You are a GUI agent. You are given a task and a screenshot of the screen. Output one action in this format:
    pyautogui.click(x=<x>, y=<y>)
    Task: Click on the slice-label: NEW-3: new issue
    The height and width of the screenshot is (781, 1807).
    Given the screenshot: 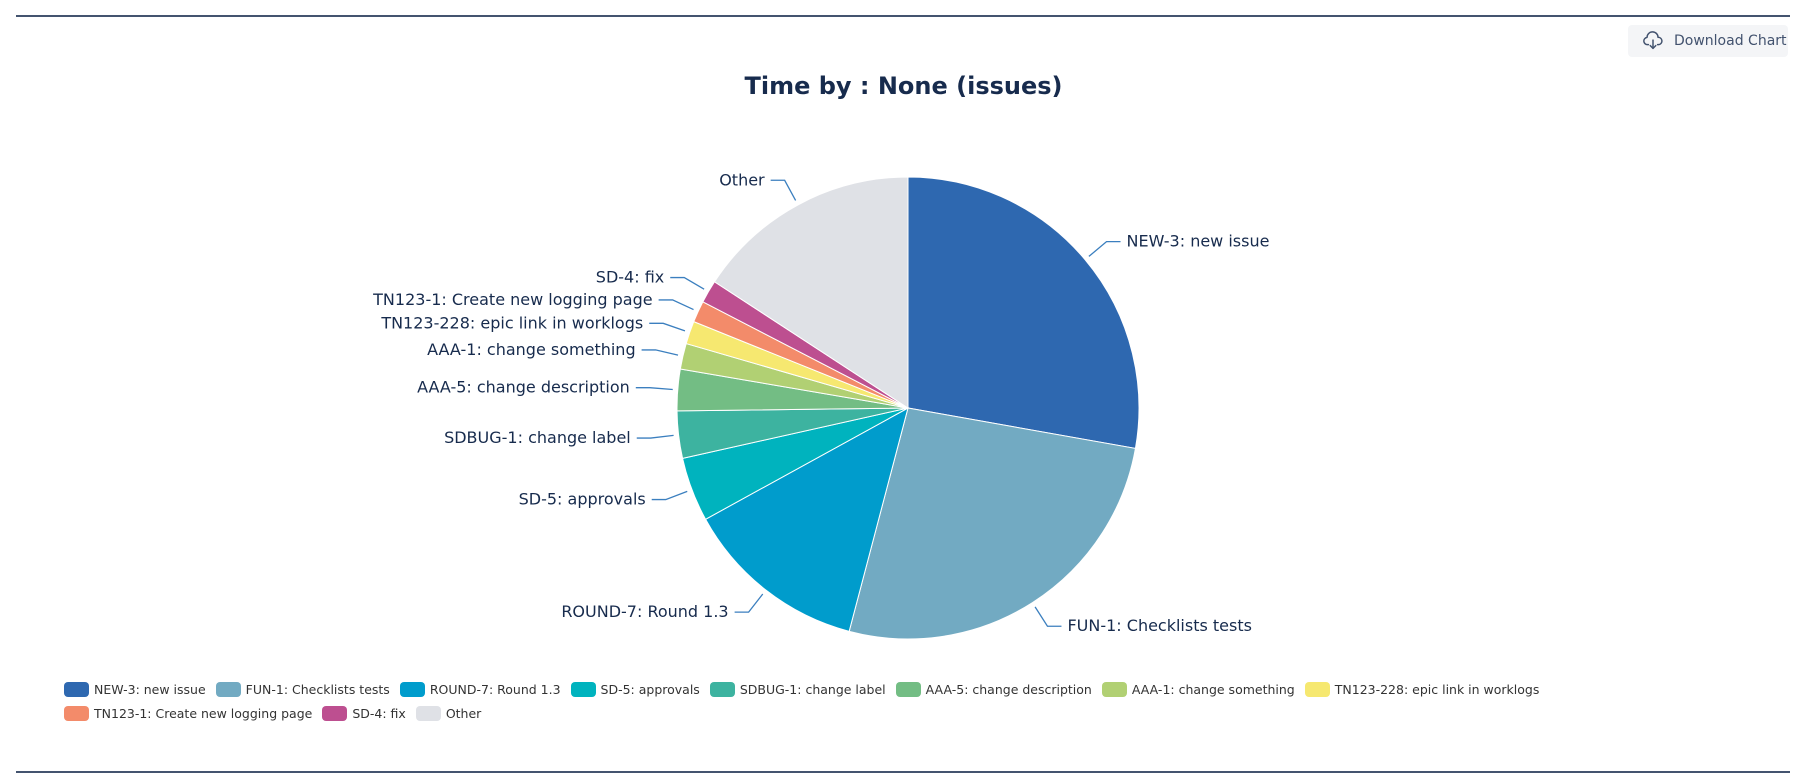 What is the action you would take?
    pyautogui.click(x=1198, y=241)
    